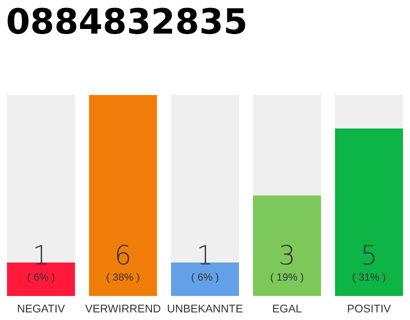 Image resolution: width=410 pixels, height=320 pixels. Describe the element at coordinates (369, 308) in the screenshot. I see `x-tick-label: POSITIV` at that location.